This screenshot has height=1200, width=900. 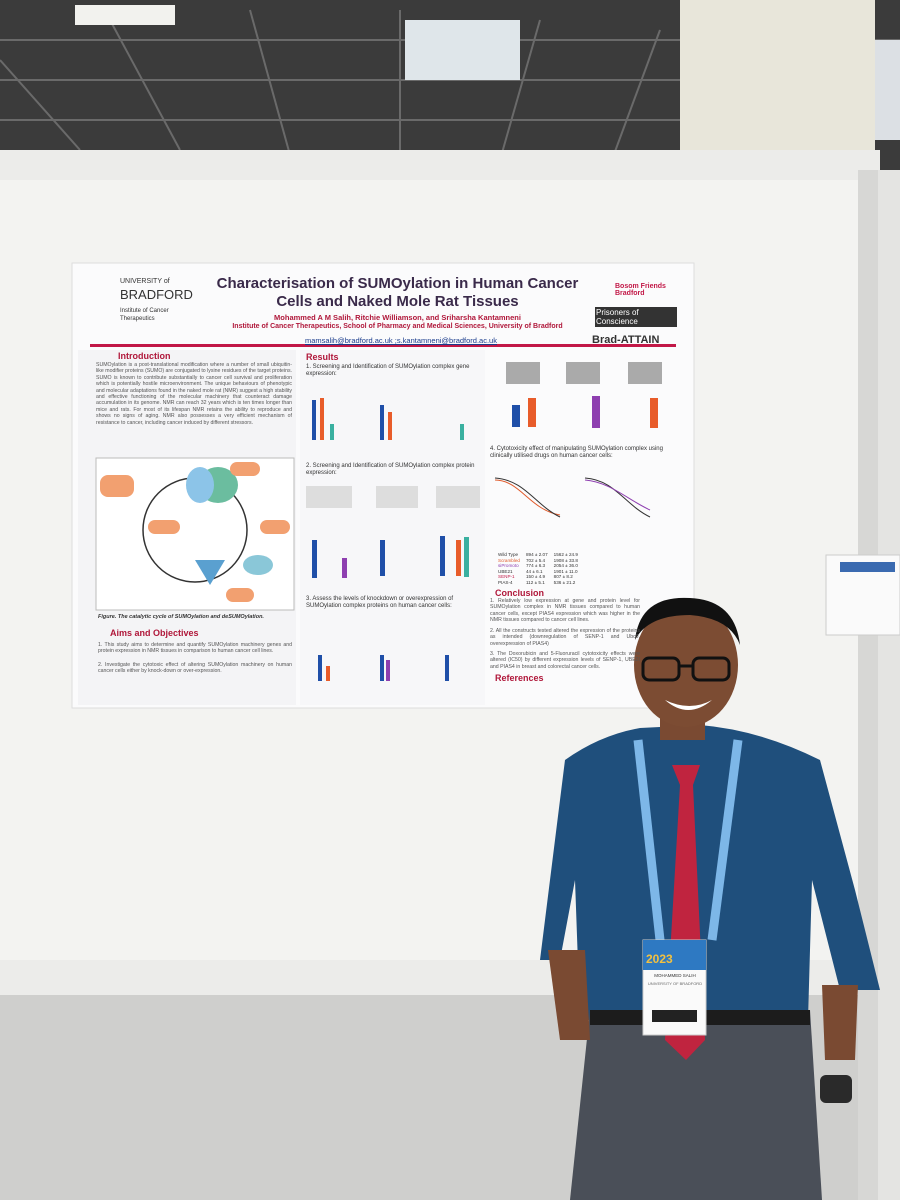 What do you see at coordinates (565, 571) in the screenshot?
I see `table-cell: 1901 ± 11.0` at bounding box center [565, 571].